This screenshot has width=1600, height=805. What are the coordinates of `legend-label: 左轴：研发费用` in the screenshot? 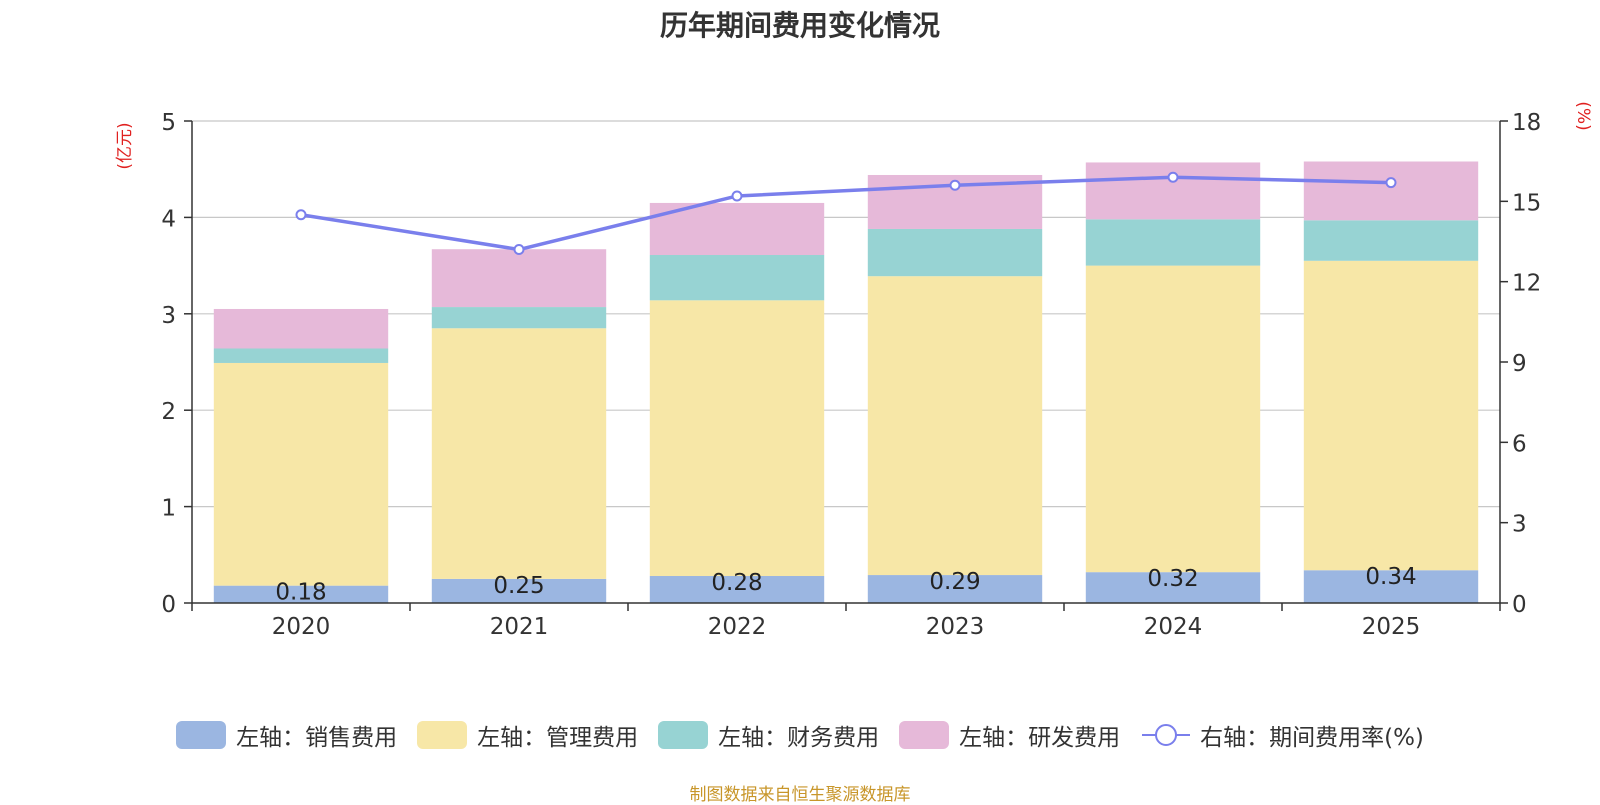 It's located at (1040, 738).